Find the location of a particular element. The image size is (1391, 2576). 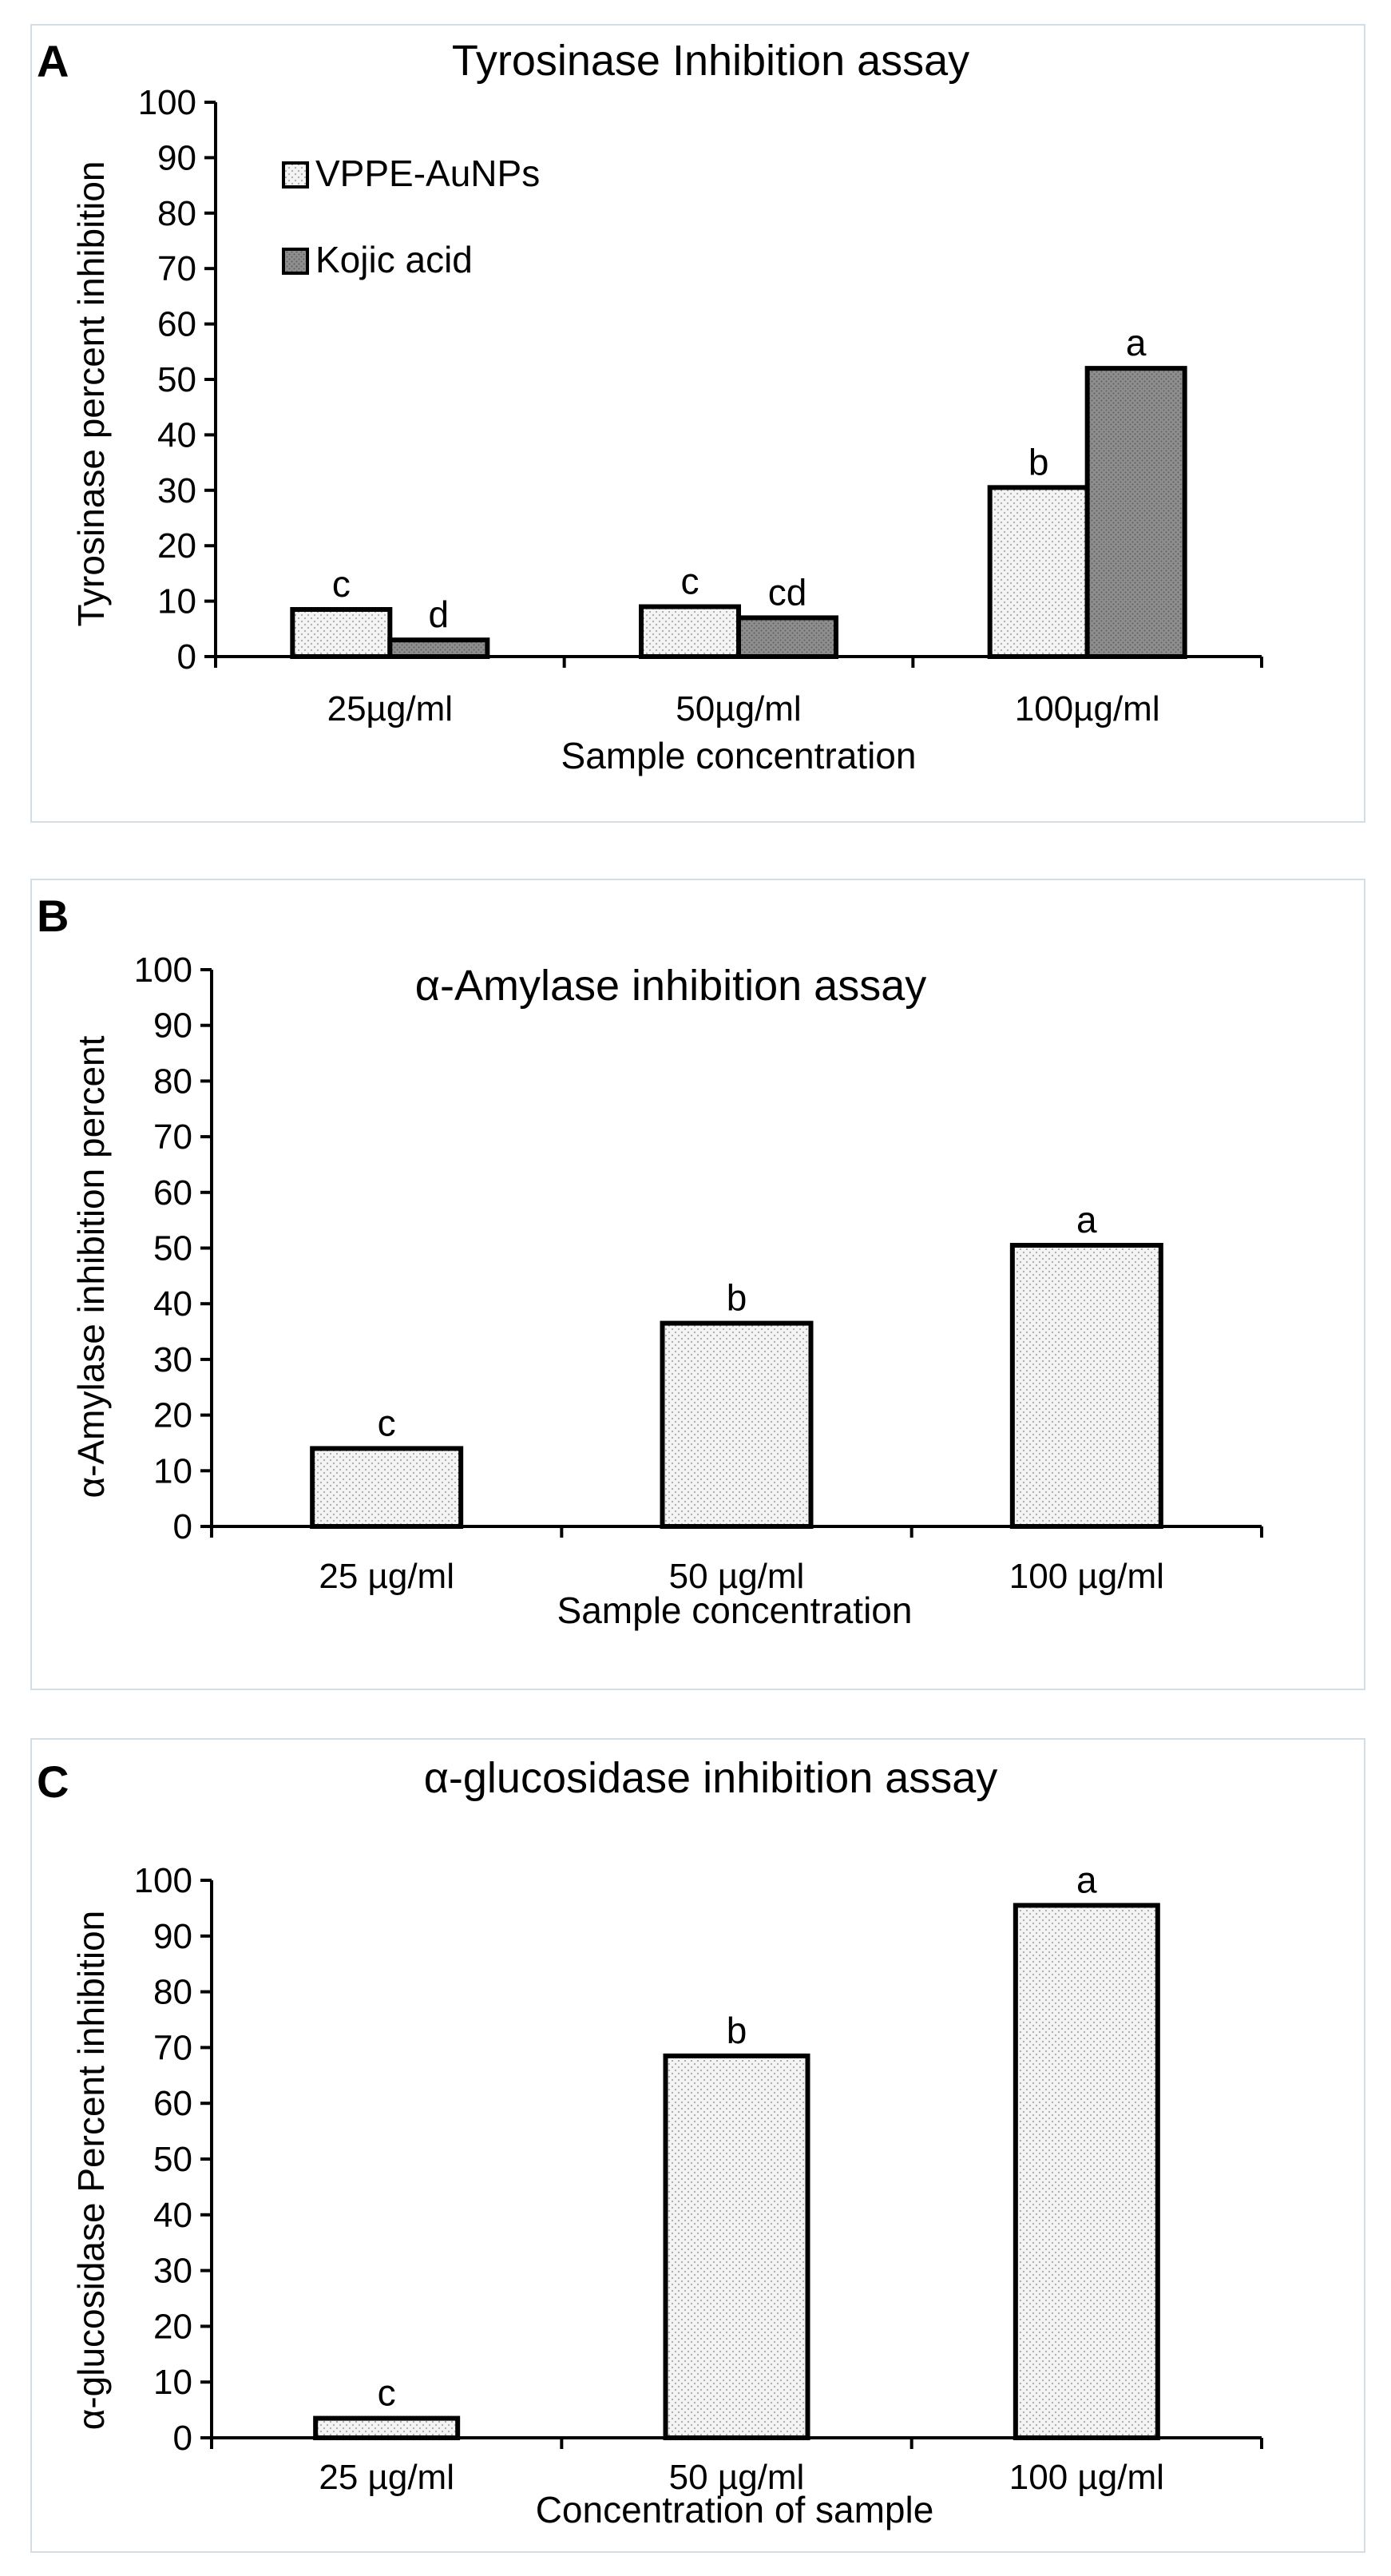

legend-swatch-kojic is located at coordinates (295, 261).